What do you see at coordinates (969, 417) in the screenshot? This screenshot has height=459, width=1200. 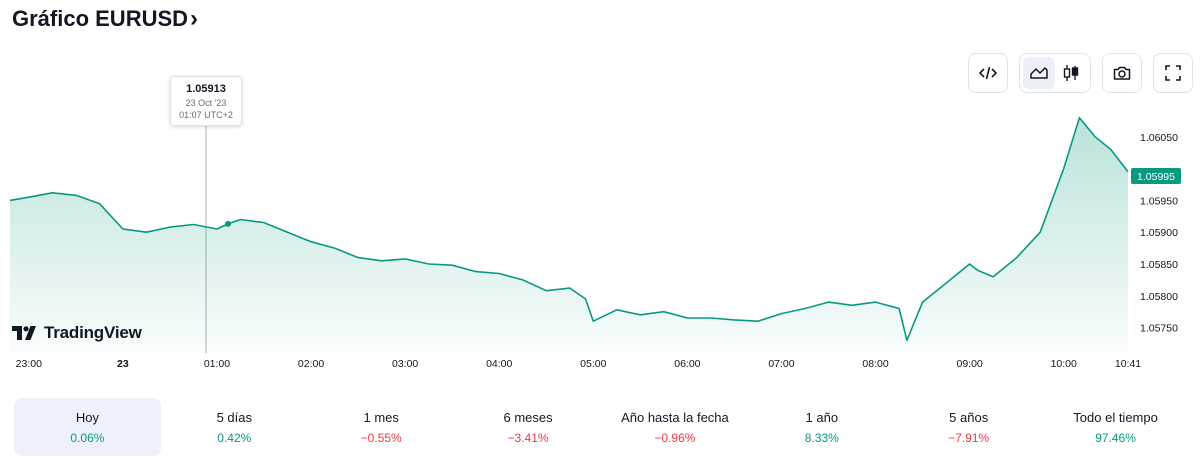 I see `period-label: 5 años` at bounding box center [969, 417].